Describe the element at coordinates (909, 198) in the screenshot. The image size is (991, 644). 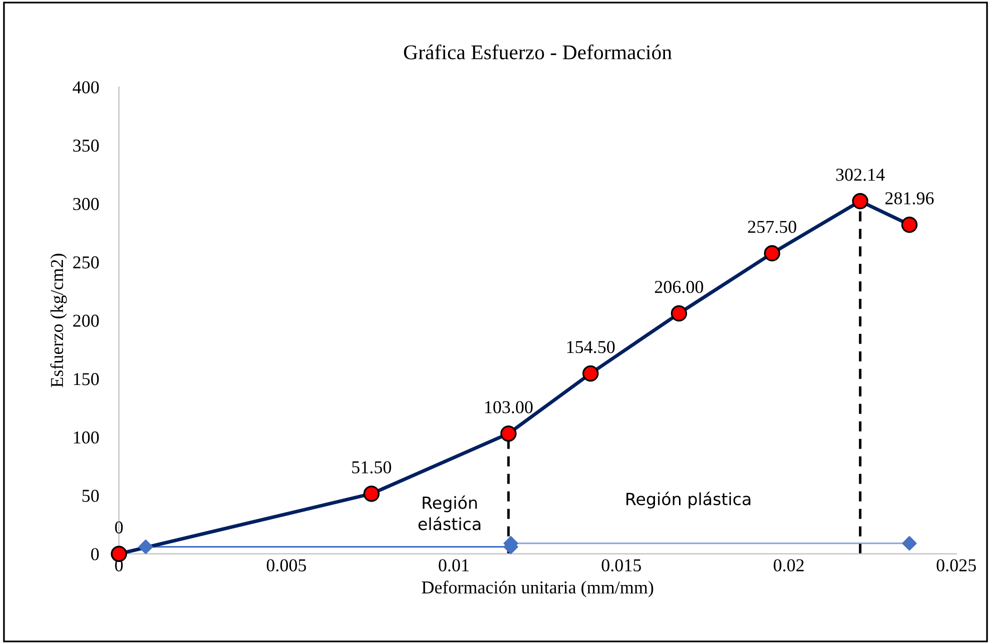
I see `data-label: 281.96` at that location.